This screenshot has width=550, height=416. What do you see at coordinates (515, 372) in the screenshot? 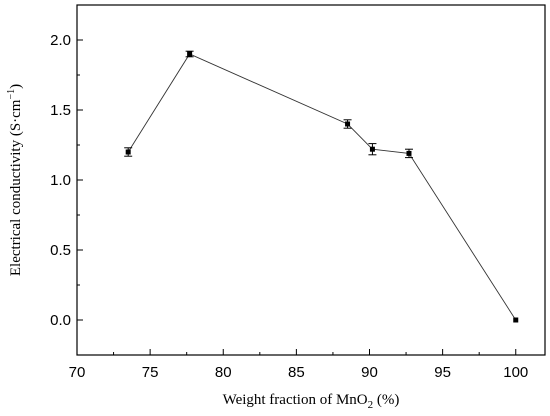
I see `x-tick-label: 100` at bounding box center [515, 372].